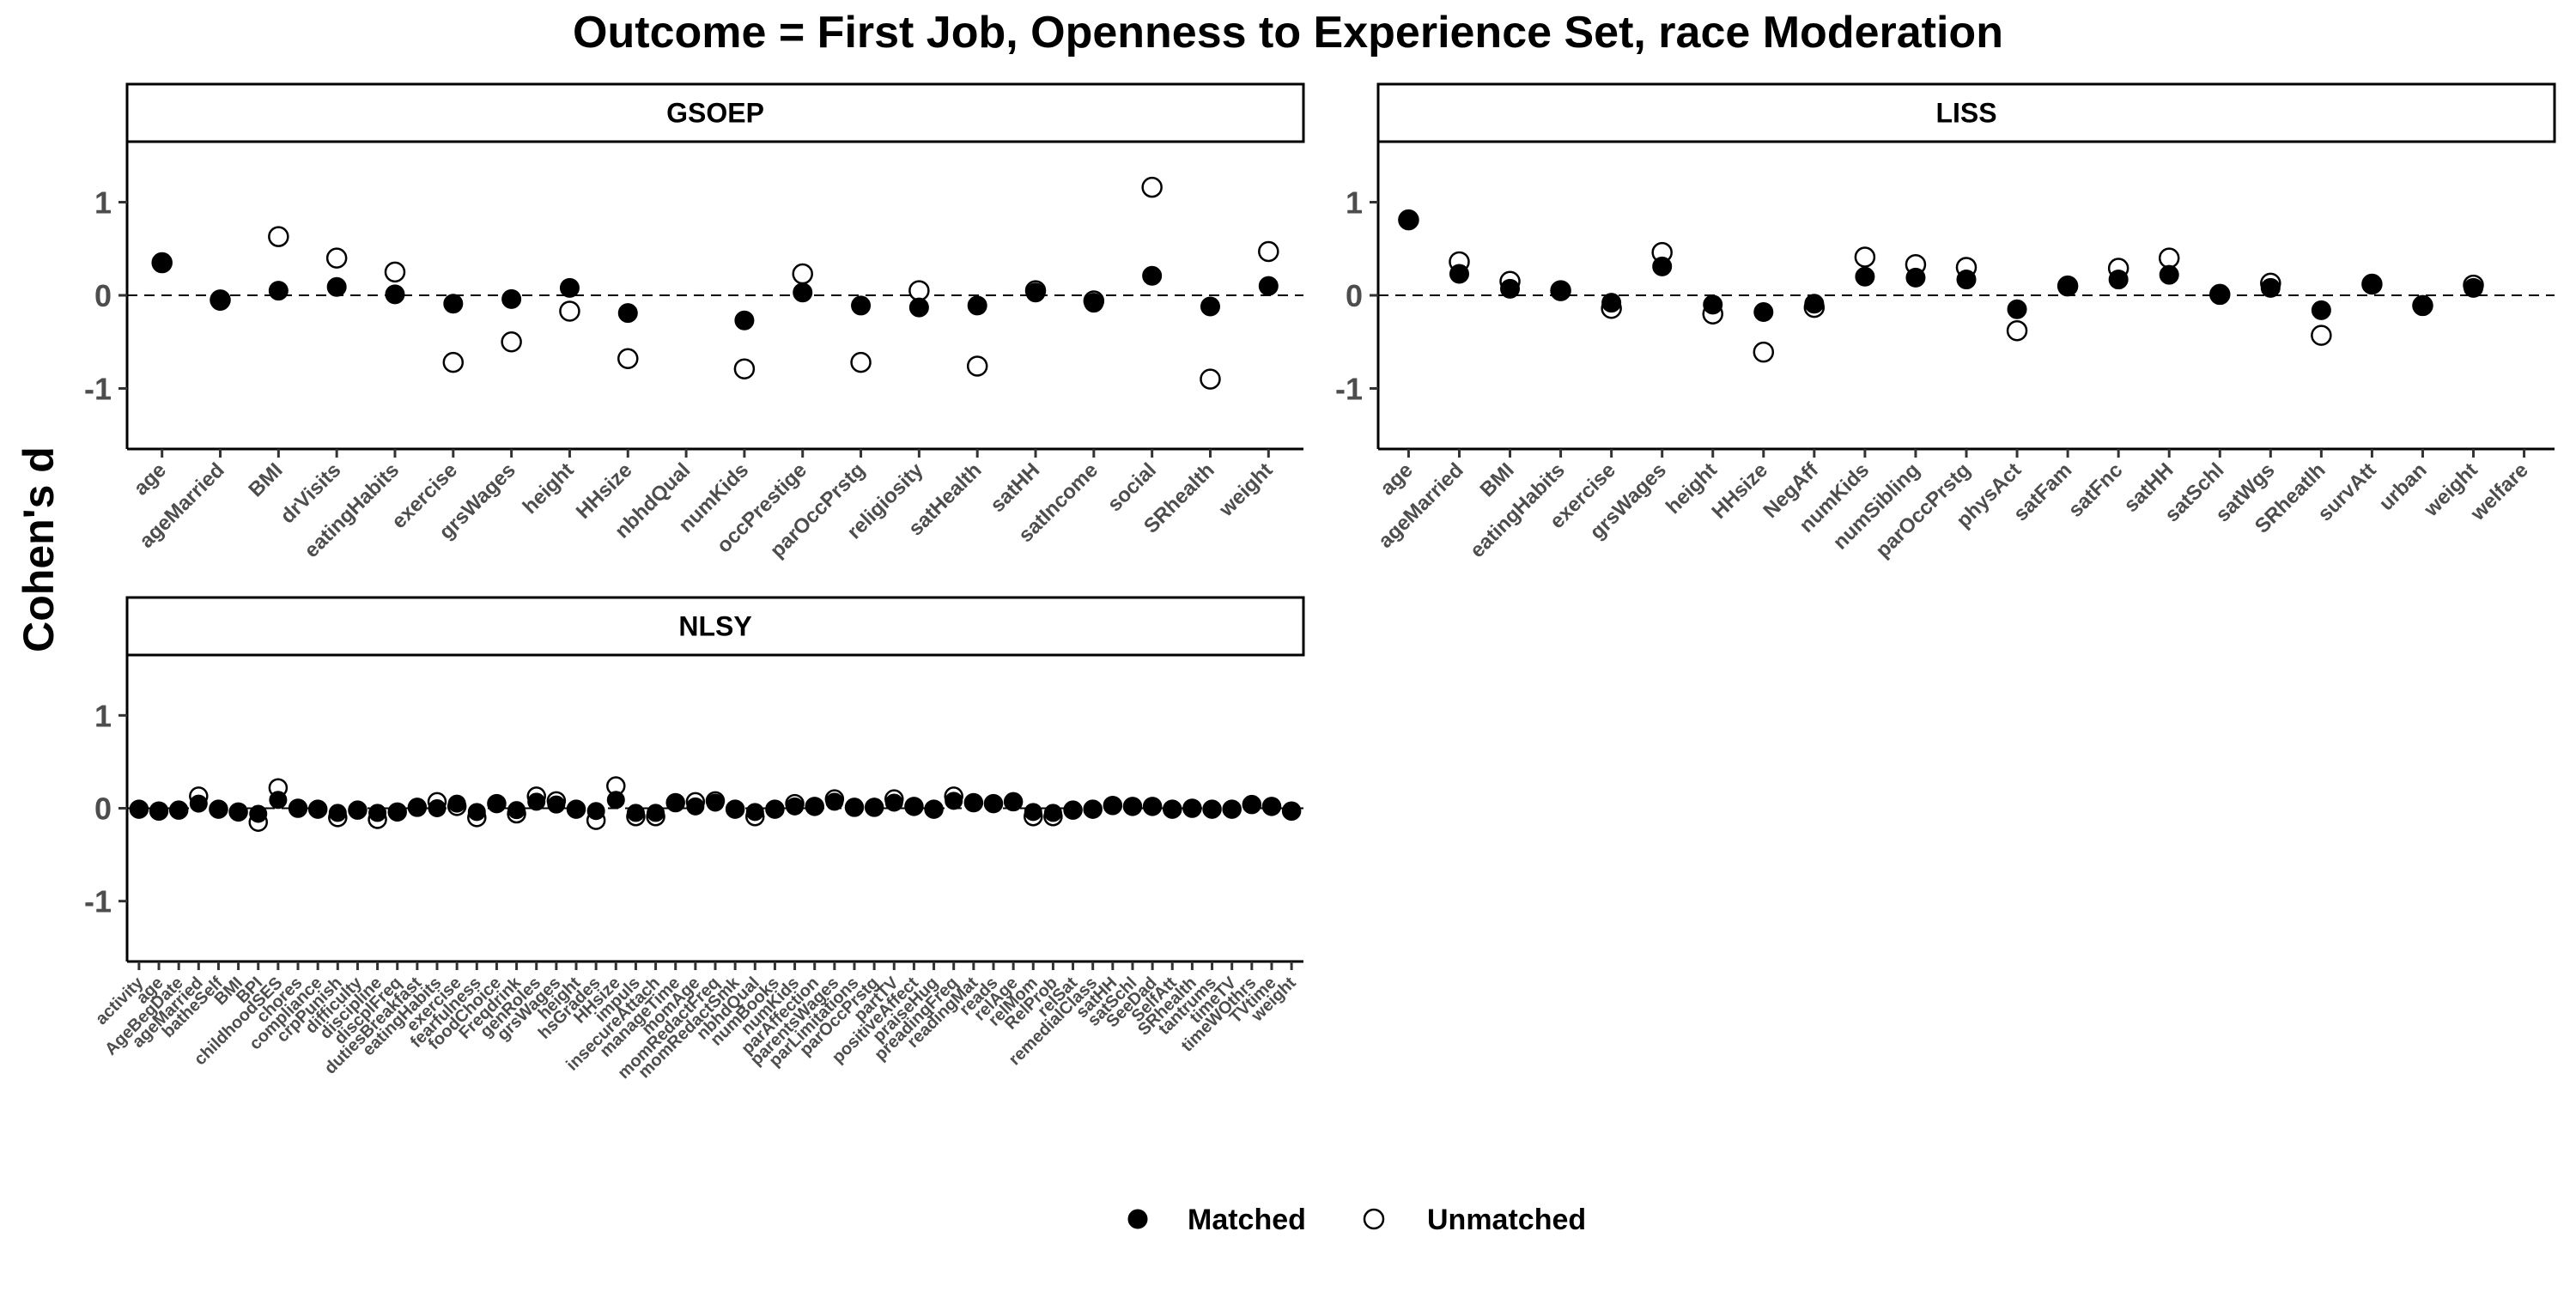  What do you see at coordinates (1132, 487) in the screenshot?
I see `x-tick-label: social` at bounding box center [1132, 487].